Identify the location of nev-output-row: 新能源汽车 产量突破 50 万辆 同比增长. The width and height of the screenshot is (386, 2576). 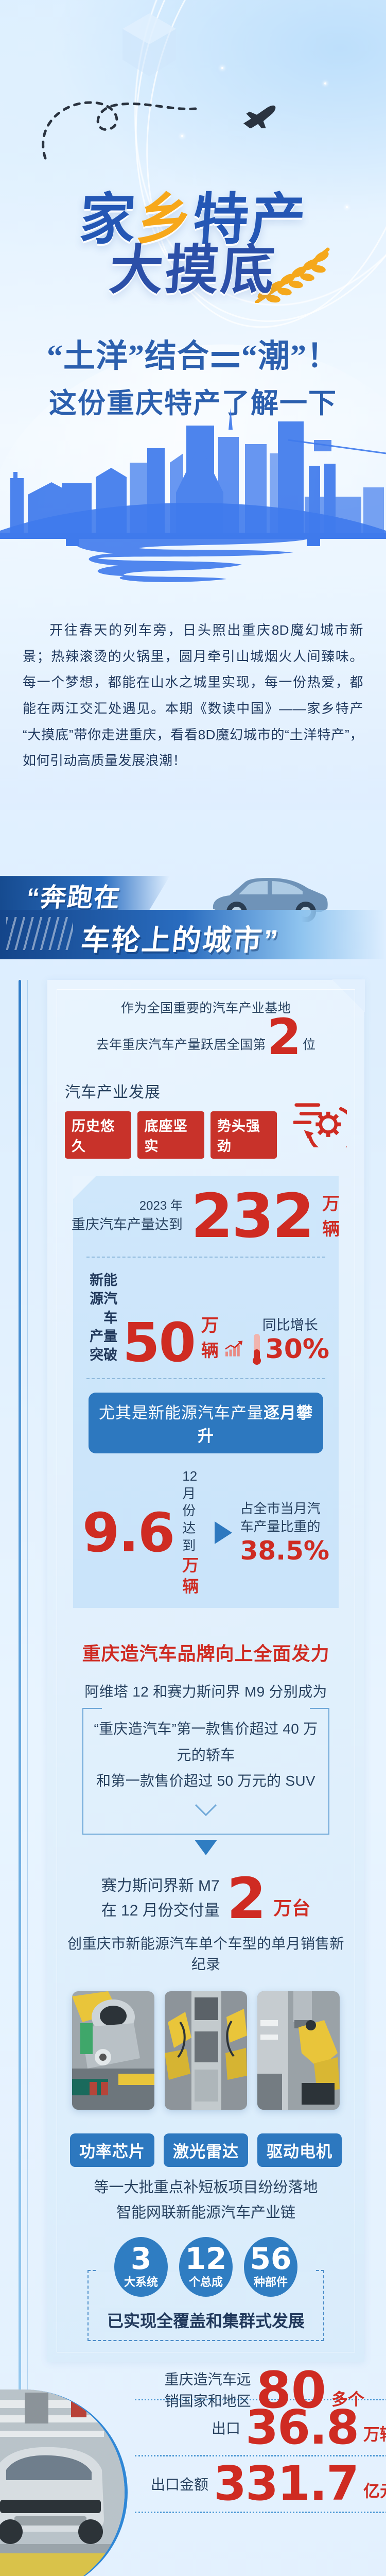
(206, 1322).